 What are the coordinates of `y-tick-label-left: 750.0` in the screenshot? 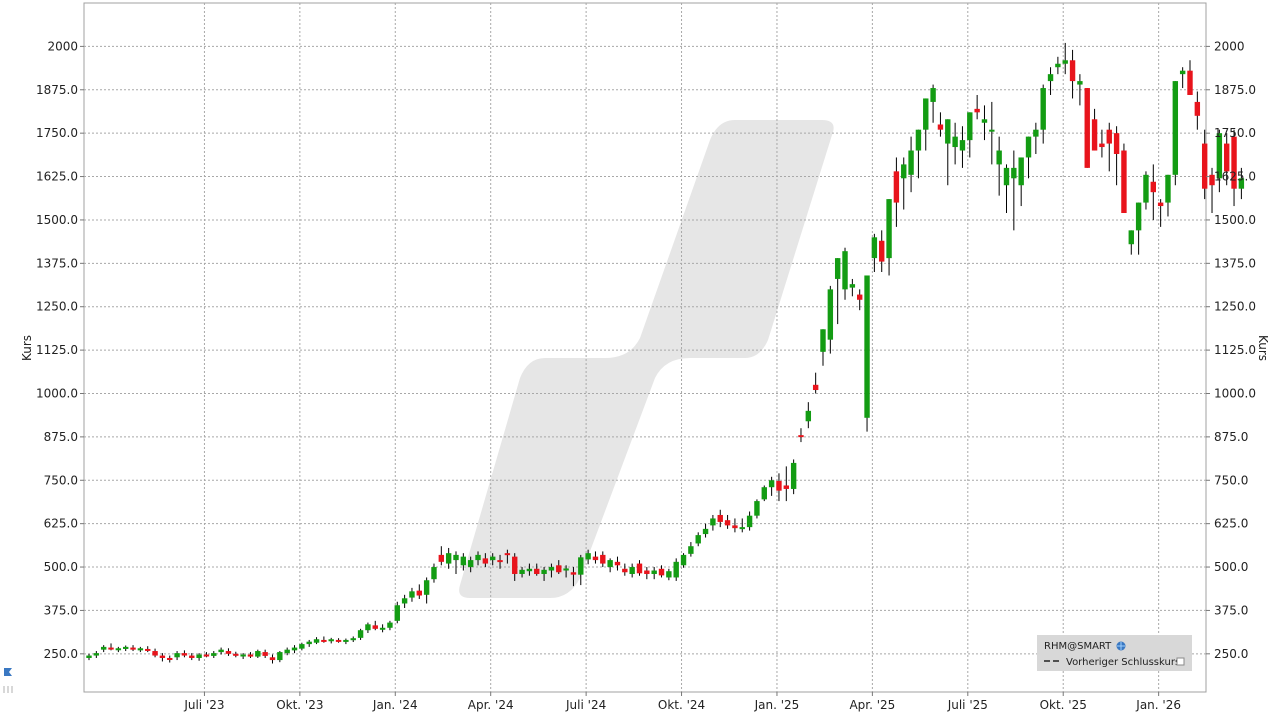 It's located at (61, 480).